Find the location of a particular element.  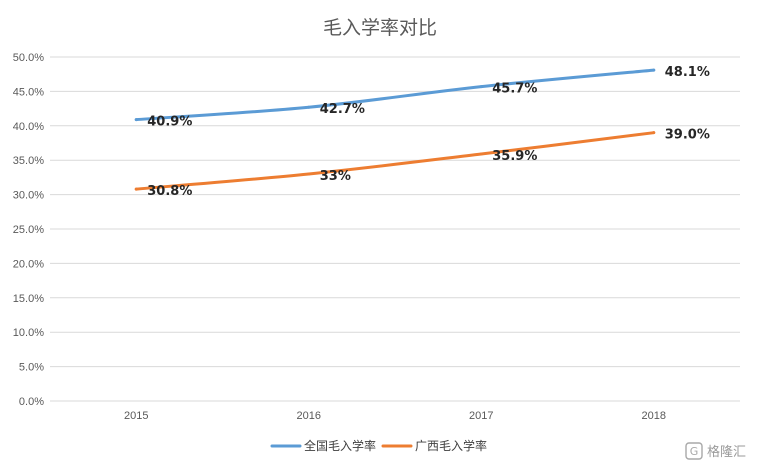

y-tick-label: 45.0% is located at coordinates (28, 92).